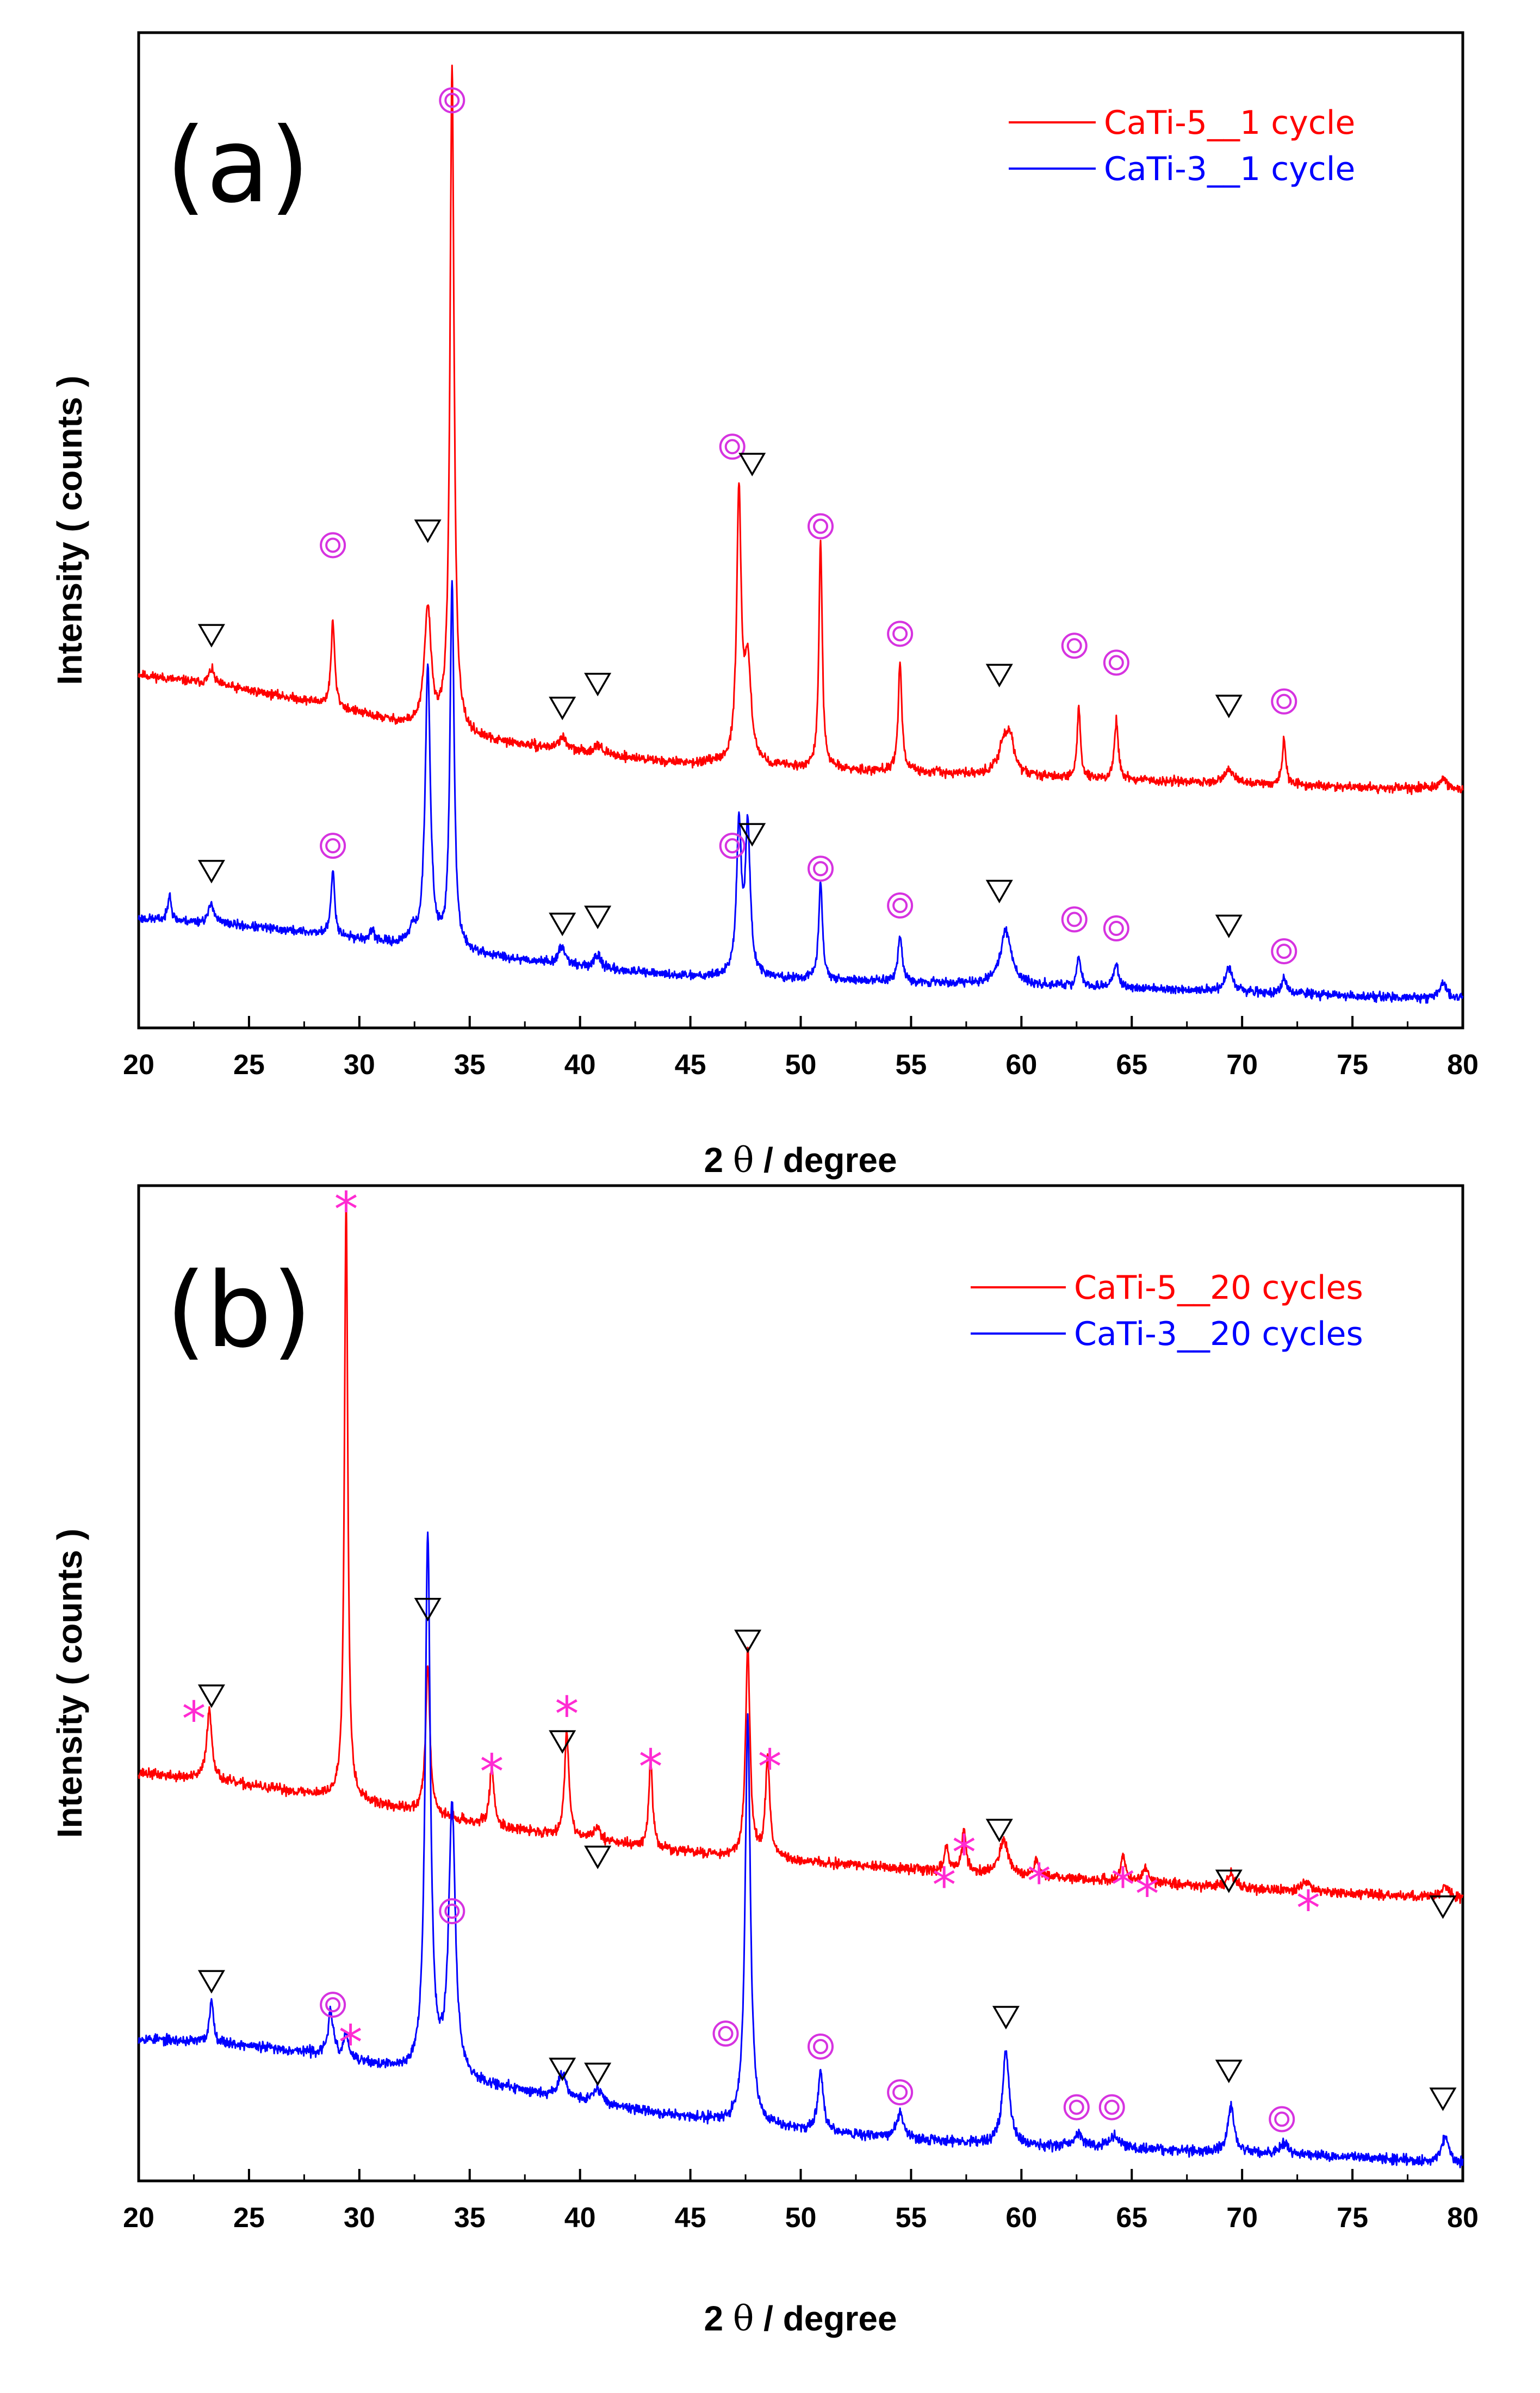 Image resolution: width=1540 pixels, height=2393 pixels. Describe the element at coordinates (69, 530) in the screenshot. I see `y-axis-title-a: Intensity ( counts )` at that location.